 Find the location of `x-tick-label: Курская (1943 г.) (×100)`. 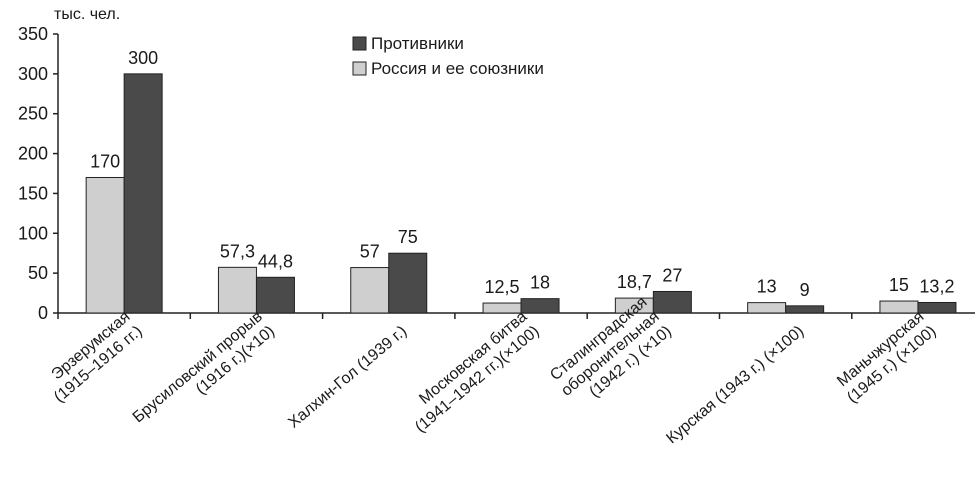

x-tick-label: Курская (1943 г.) (×100) is located at coordinates (735, 385).